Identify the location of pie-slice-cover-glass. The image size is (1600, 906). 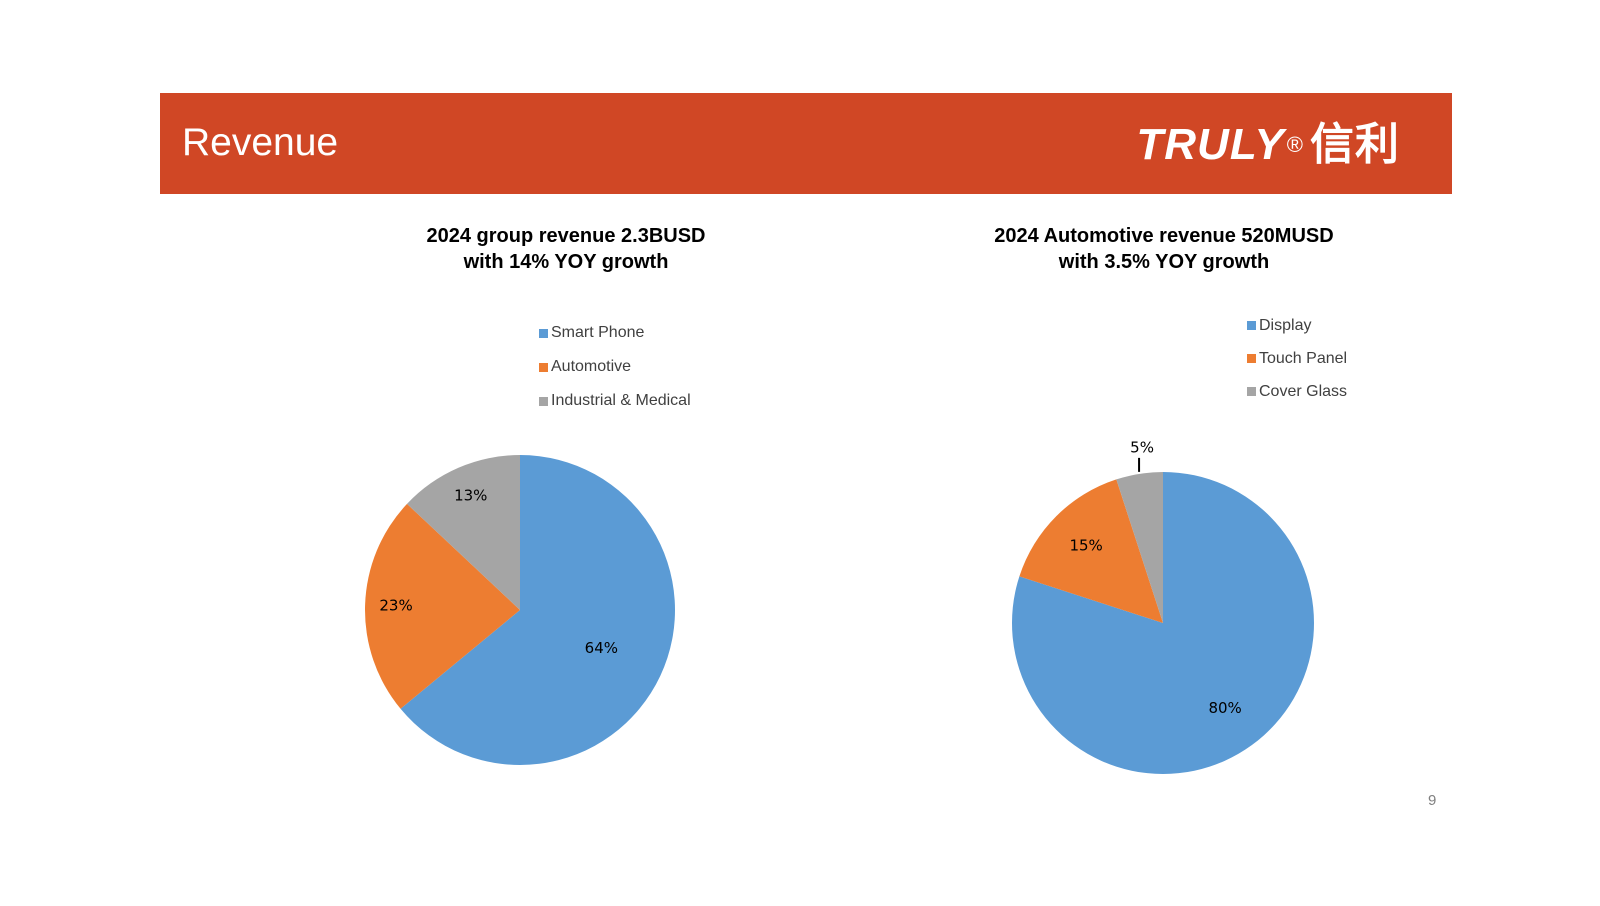
(1139, 547).